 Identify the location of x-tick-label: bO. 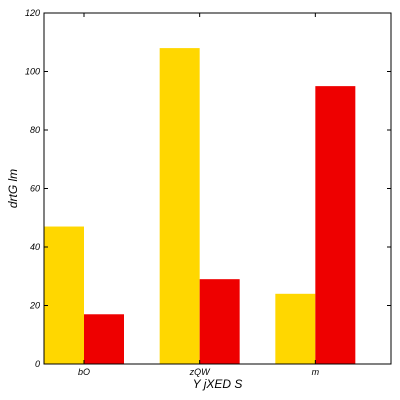
(84, 372).